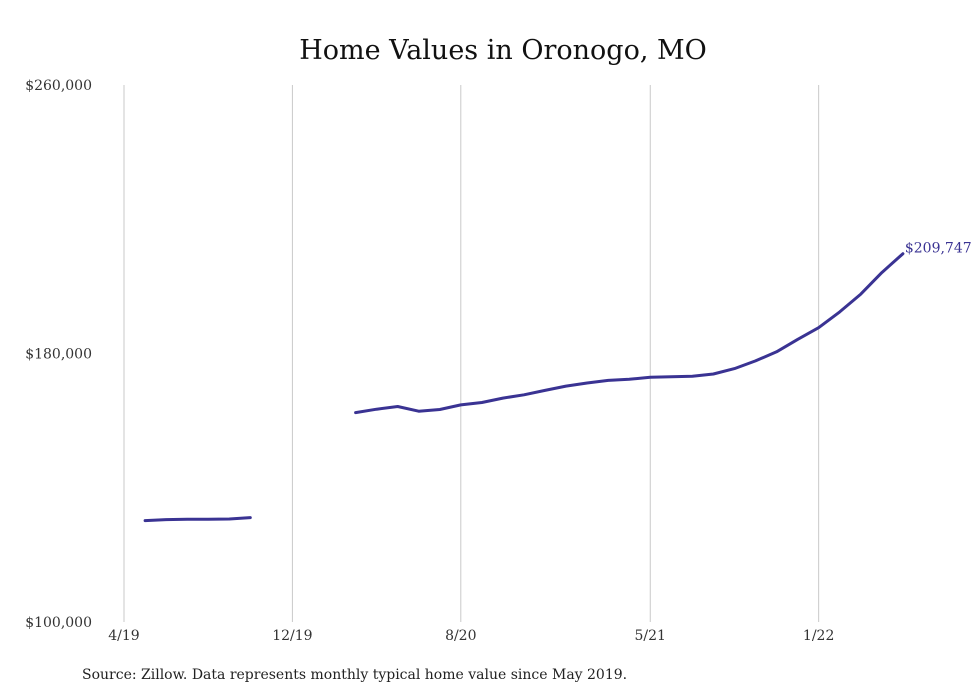  I want to click on x-tick-label: 1/22, so click(818, 636).